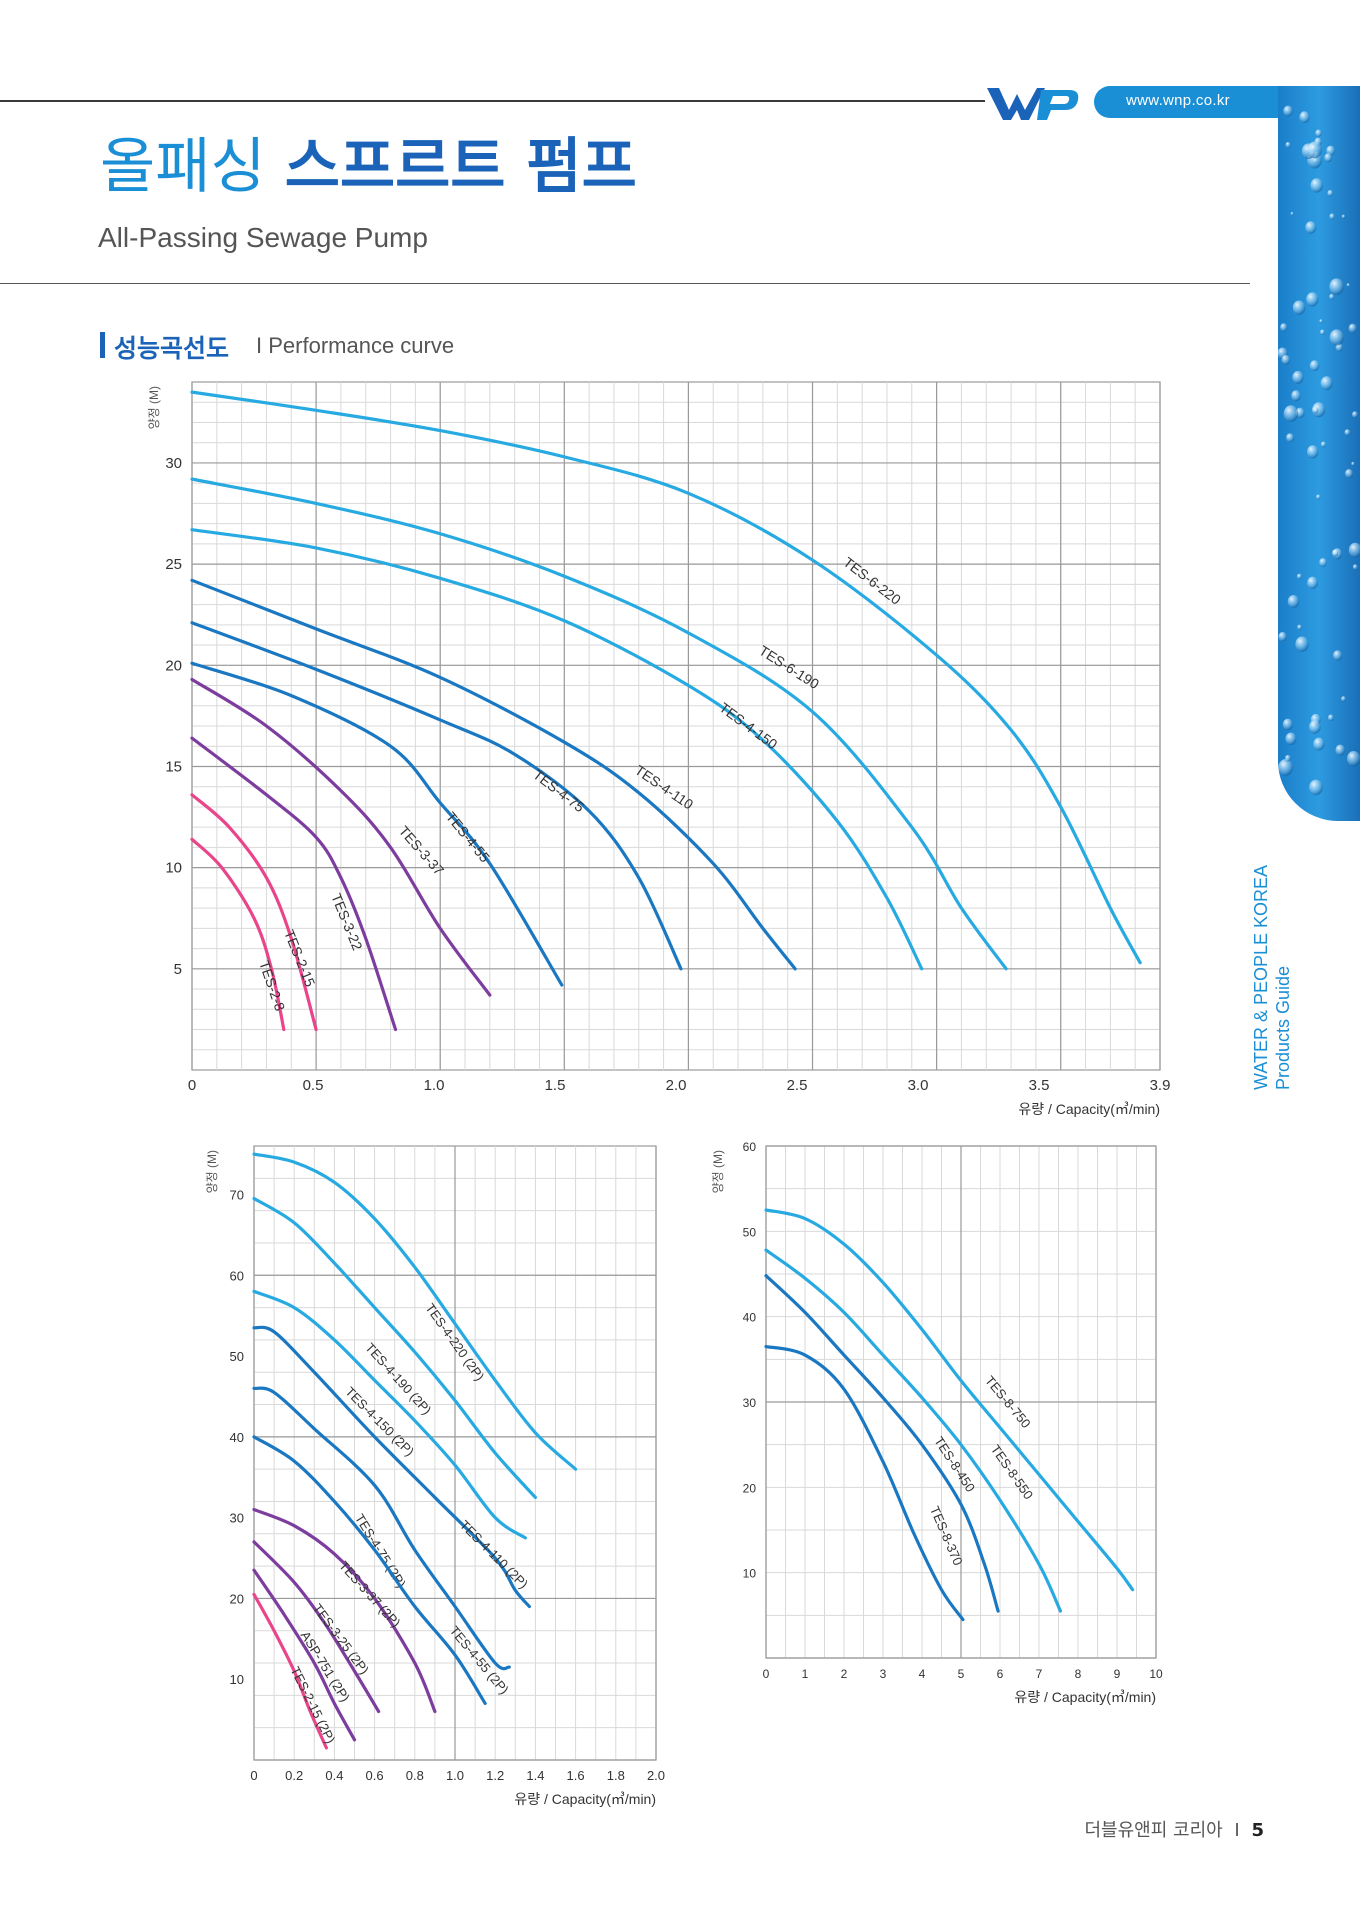 Image resolution: width=1360 pixels, height=1911 pixels. I want to click on series-line-tes-2-15-2p-, so click(290, 1671).